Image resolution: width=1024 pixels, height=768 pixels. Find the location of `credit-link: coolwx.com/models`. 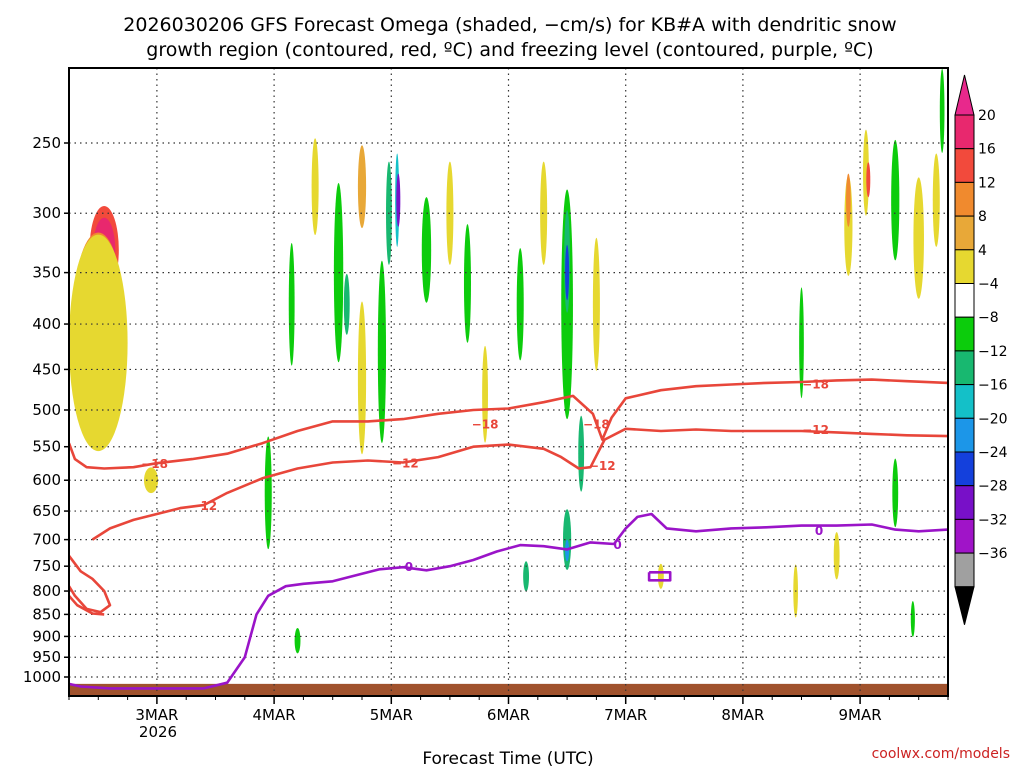

credit-link: coolwx.com/models is located at coordinates (941, 754).